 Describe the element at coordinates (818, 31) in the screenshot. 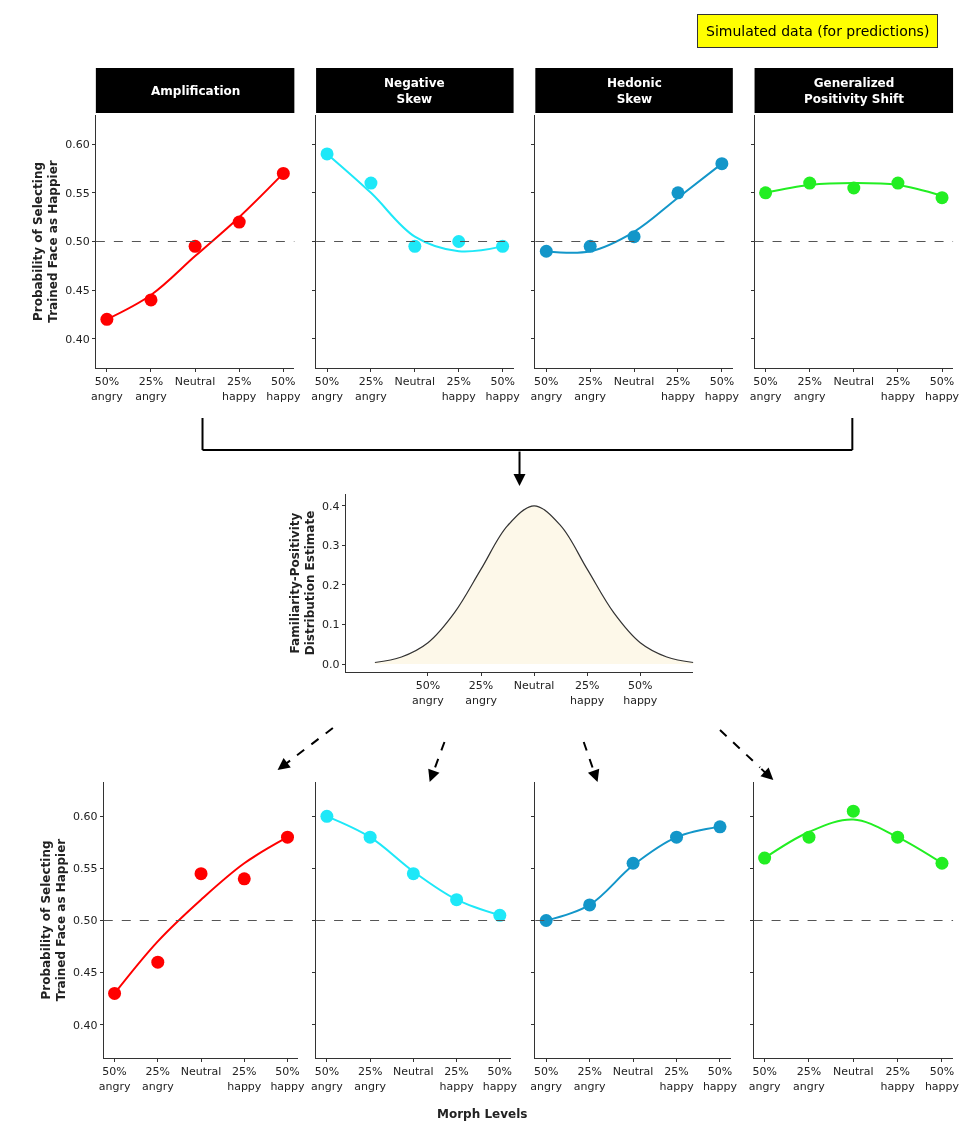

I see `text: Simulated data (for predictions)` at that location.